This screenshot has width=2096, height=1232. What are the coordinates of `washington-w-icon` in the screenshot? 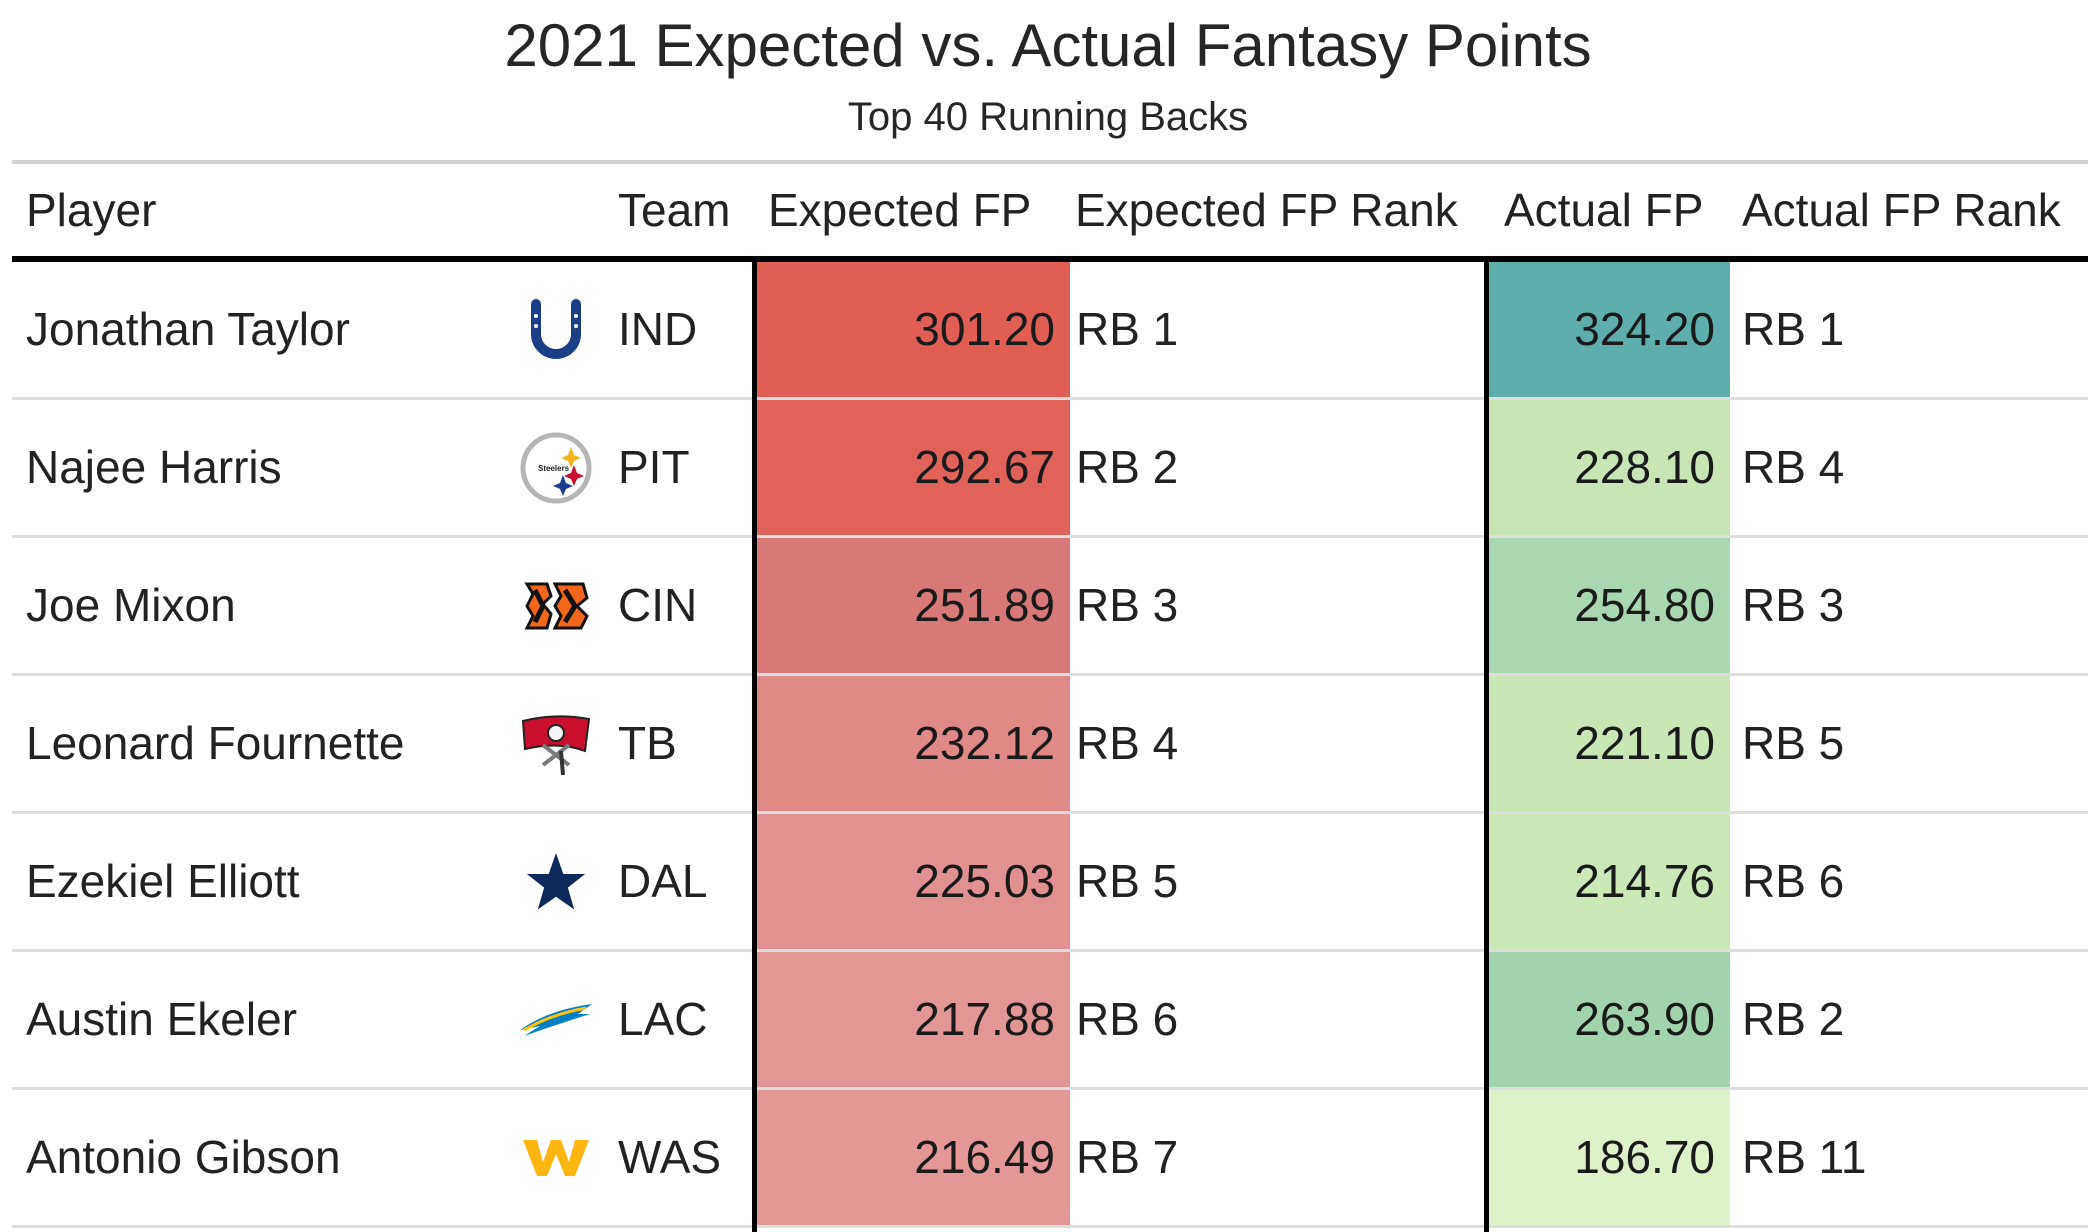 It's located at (556, 1157).